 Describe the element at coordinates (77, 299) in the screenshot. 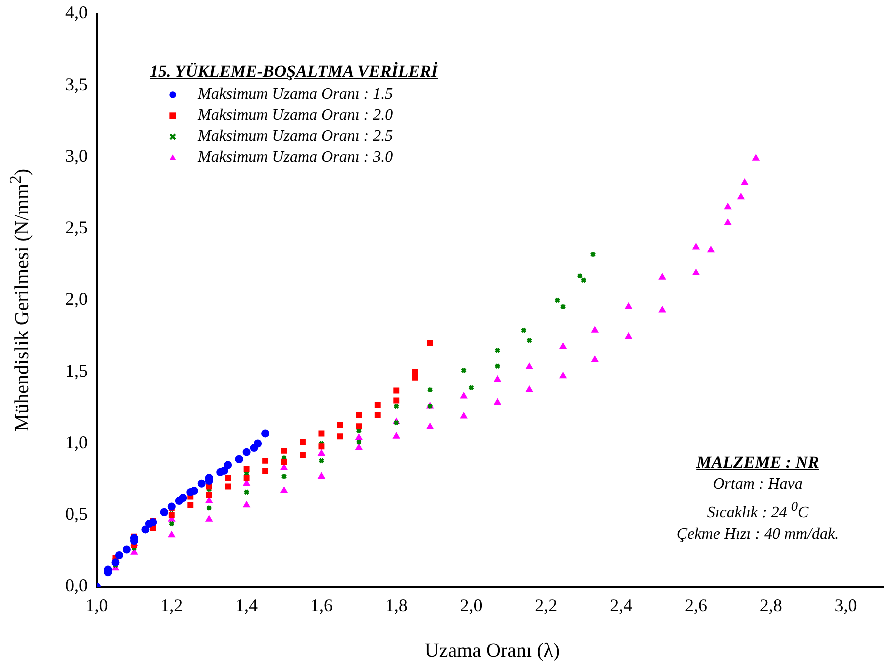

I see `y-tick-label: 2,0` at that location.